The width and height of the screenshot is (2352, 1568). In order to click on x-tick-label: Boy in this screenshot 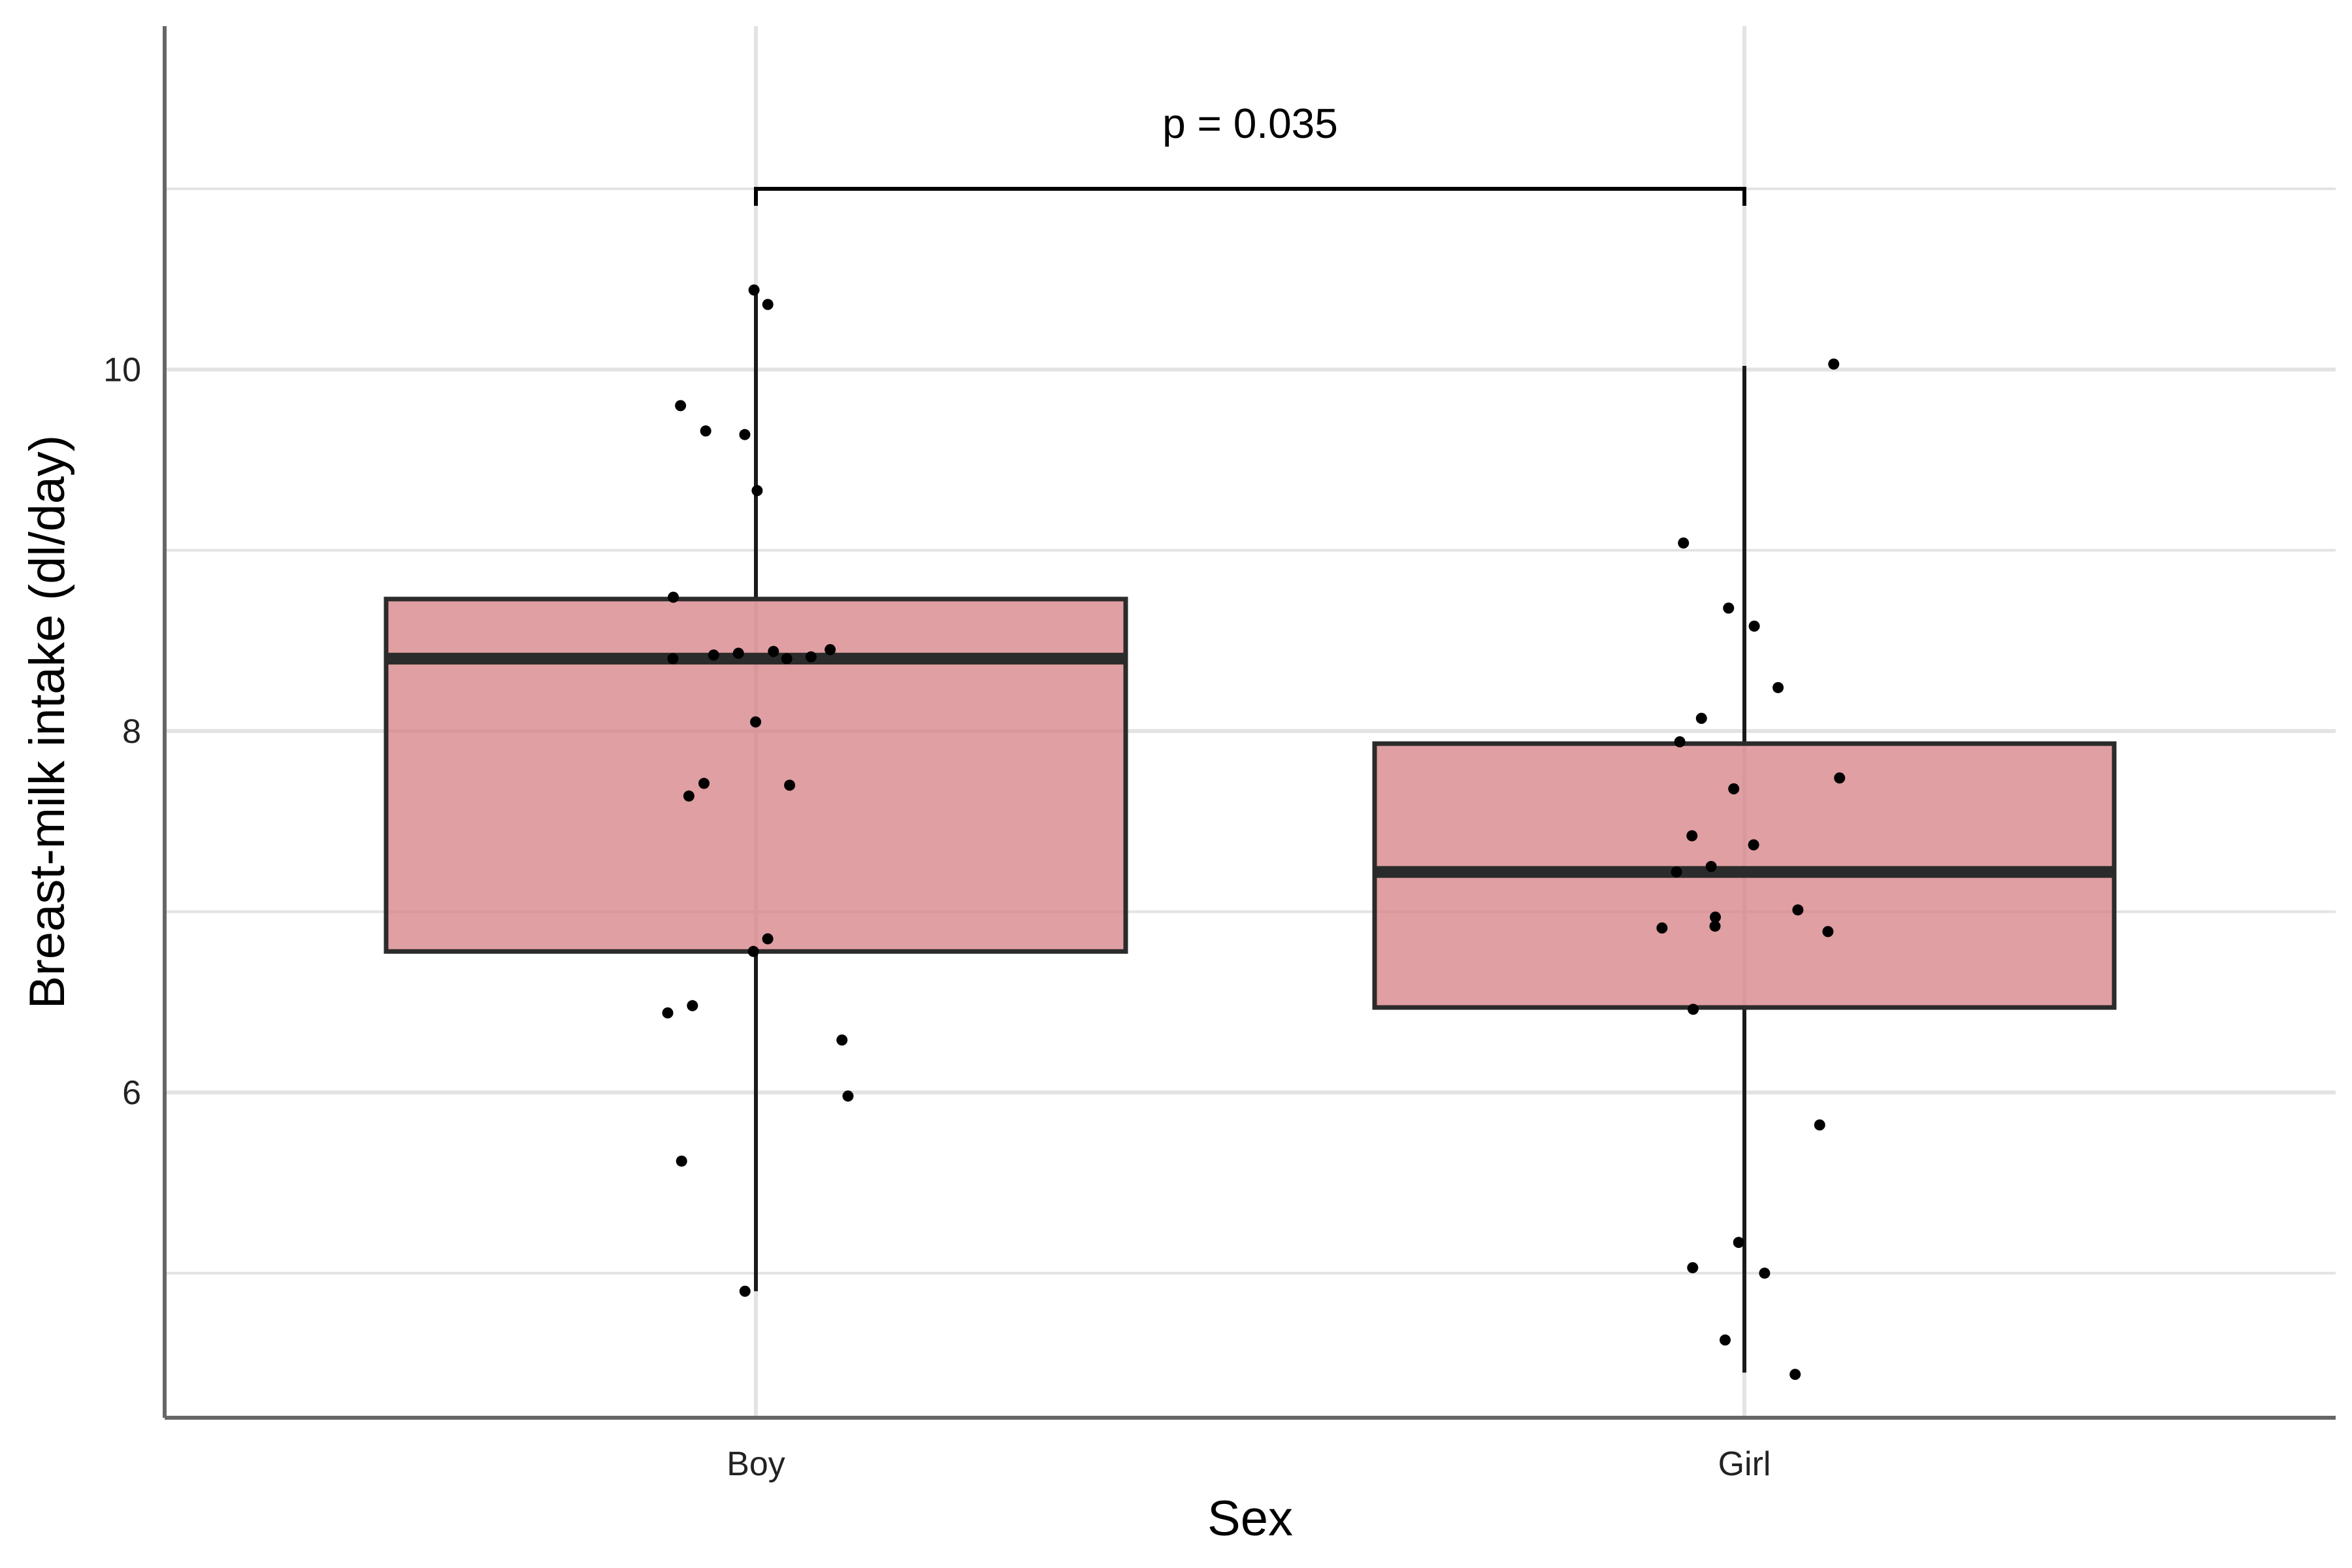, I will do `click(756, 1464)`.